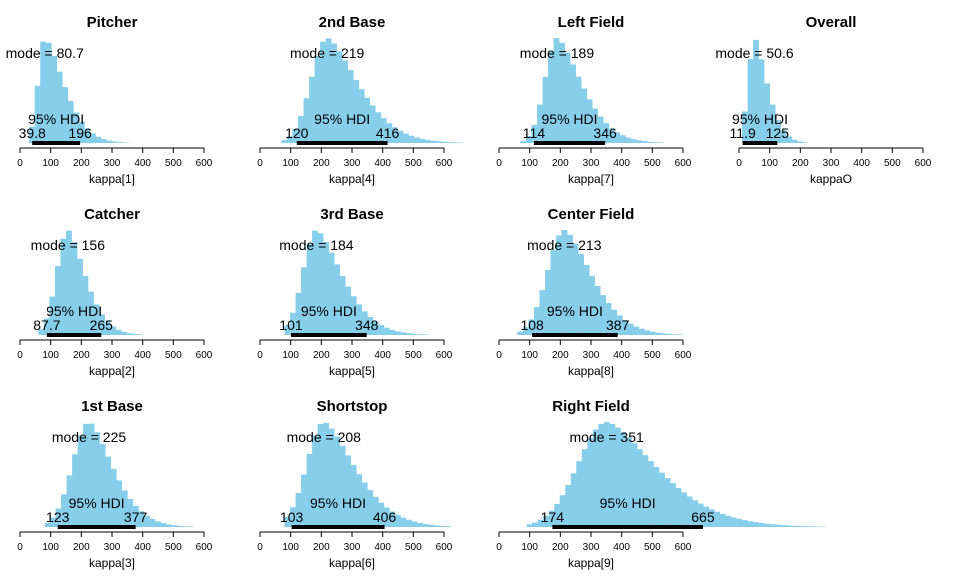  I want to click on hdi-high-label: 346, so click(605, 133).